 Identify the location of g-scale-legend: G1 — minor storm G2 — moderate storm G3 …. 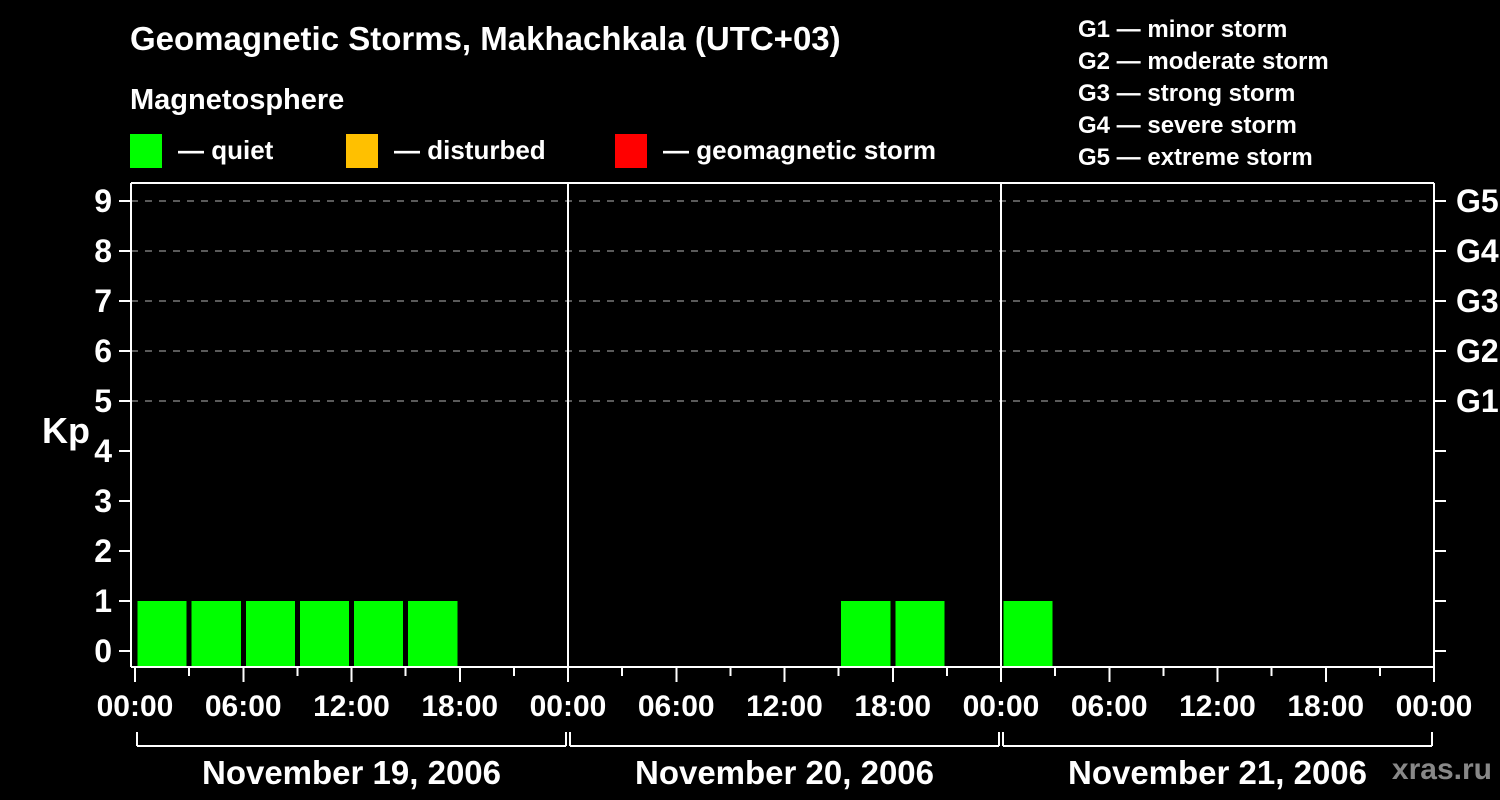
(1203, 94).